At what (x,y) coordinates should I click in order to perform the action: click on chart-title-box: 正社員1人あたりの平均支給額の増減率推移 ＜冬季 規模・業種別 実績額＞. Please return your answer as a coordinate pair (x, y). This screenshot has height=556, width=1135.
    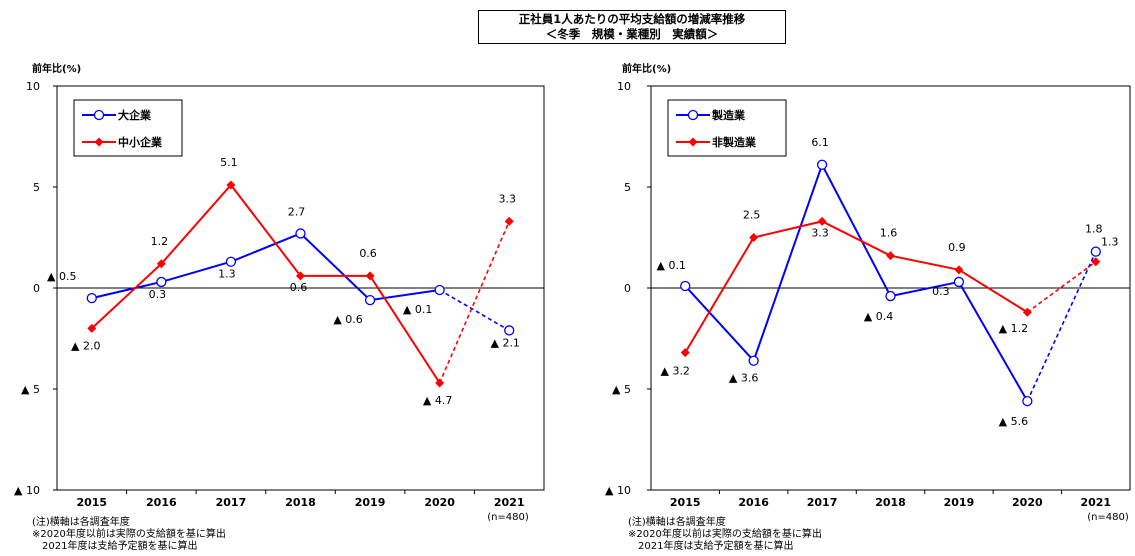
    Looking at the image, I should click on (632, 27).